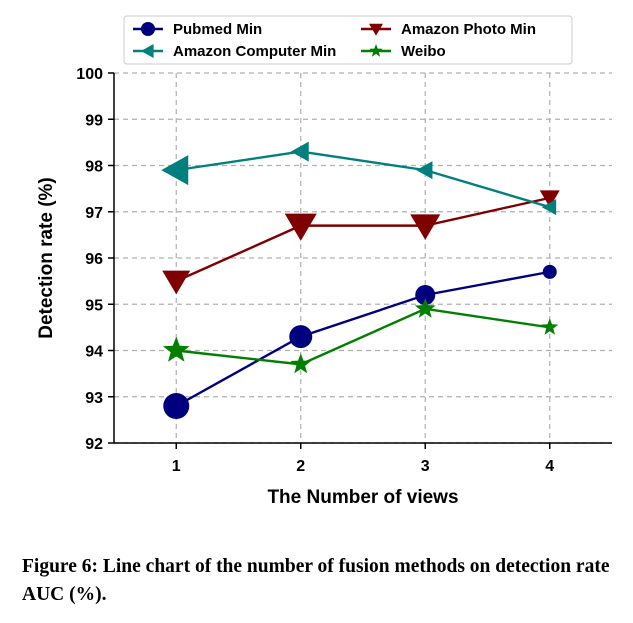 The width and height of the screenshot is (633, 623). I want to click on amazon-photo-min-line, so click(363, 239).